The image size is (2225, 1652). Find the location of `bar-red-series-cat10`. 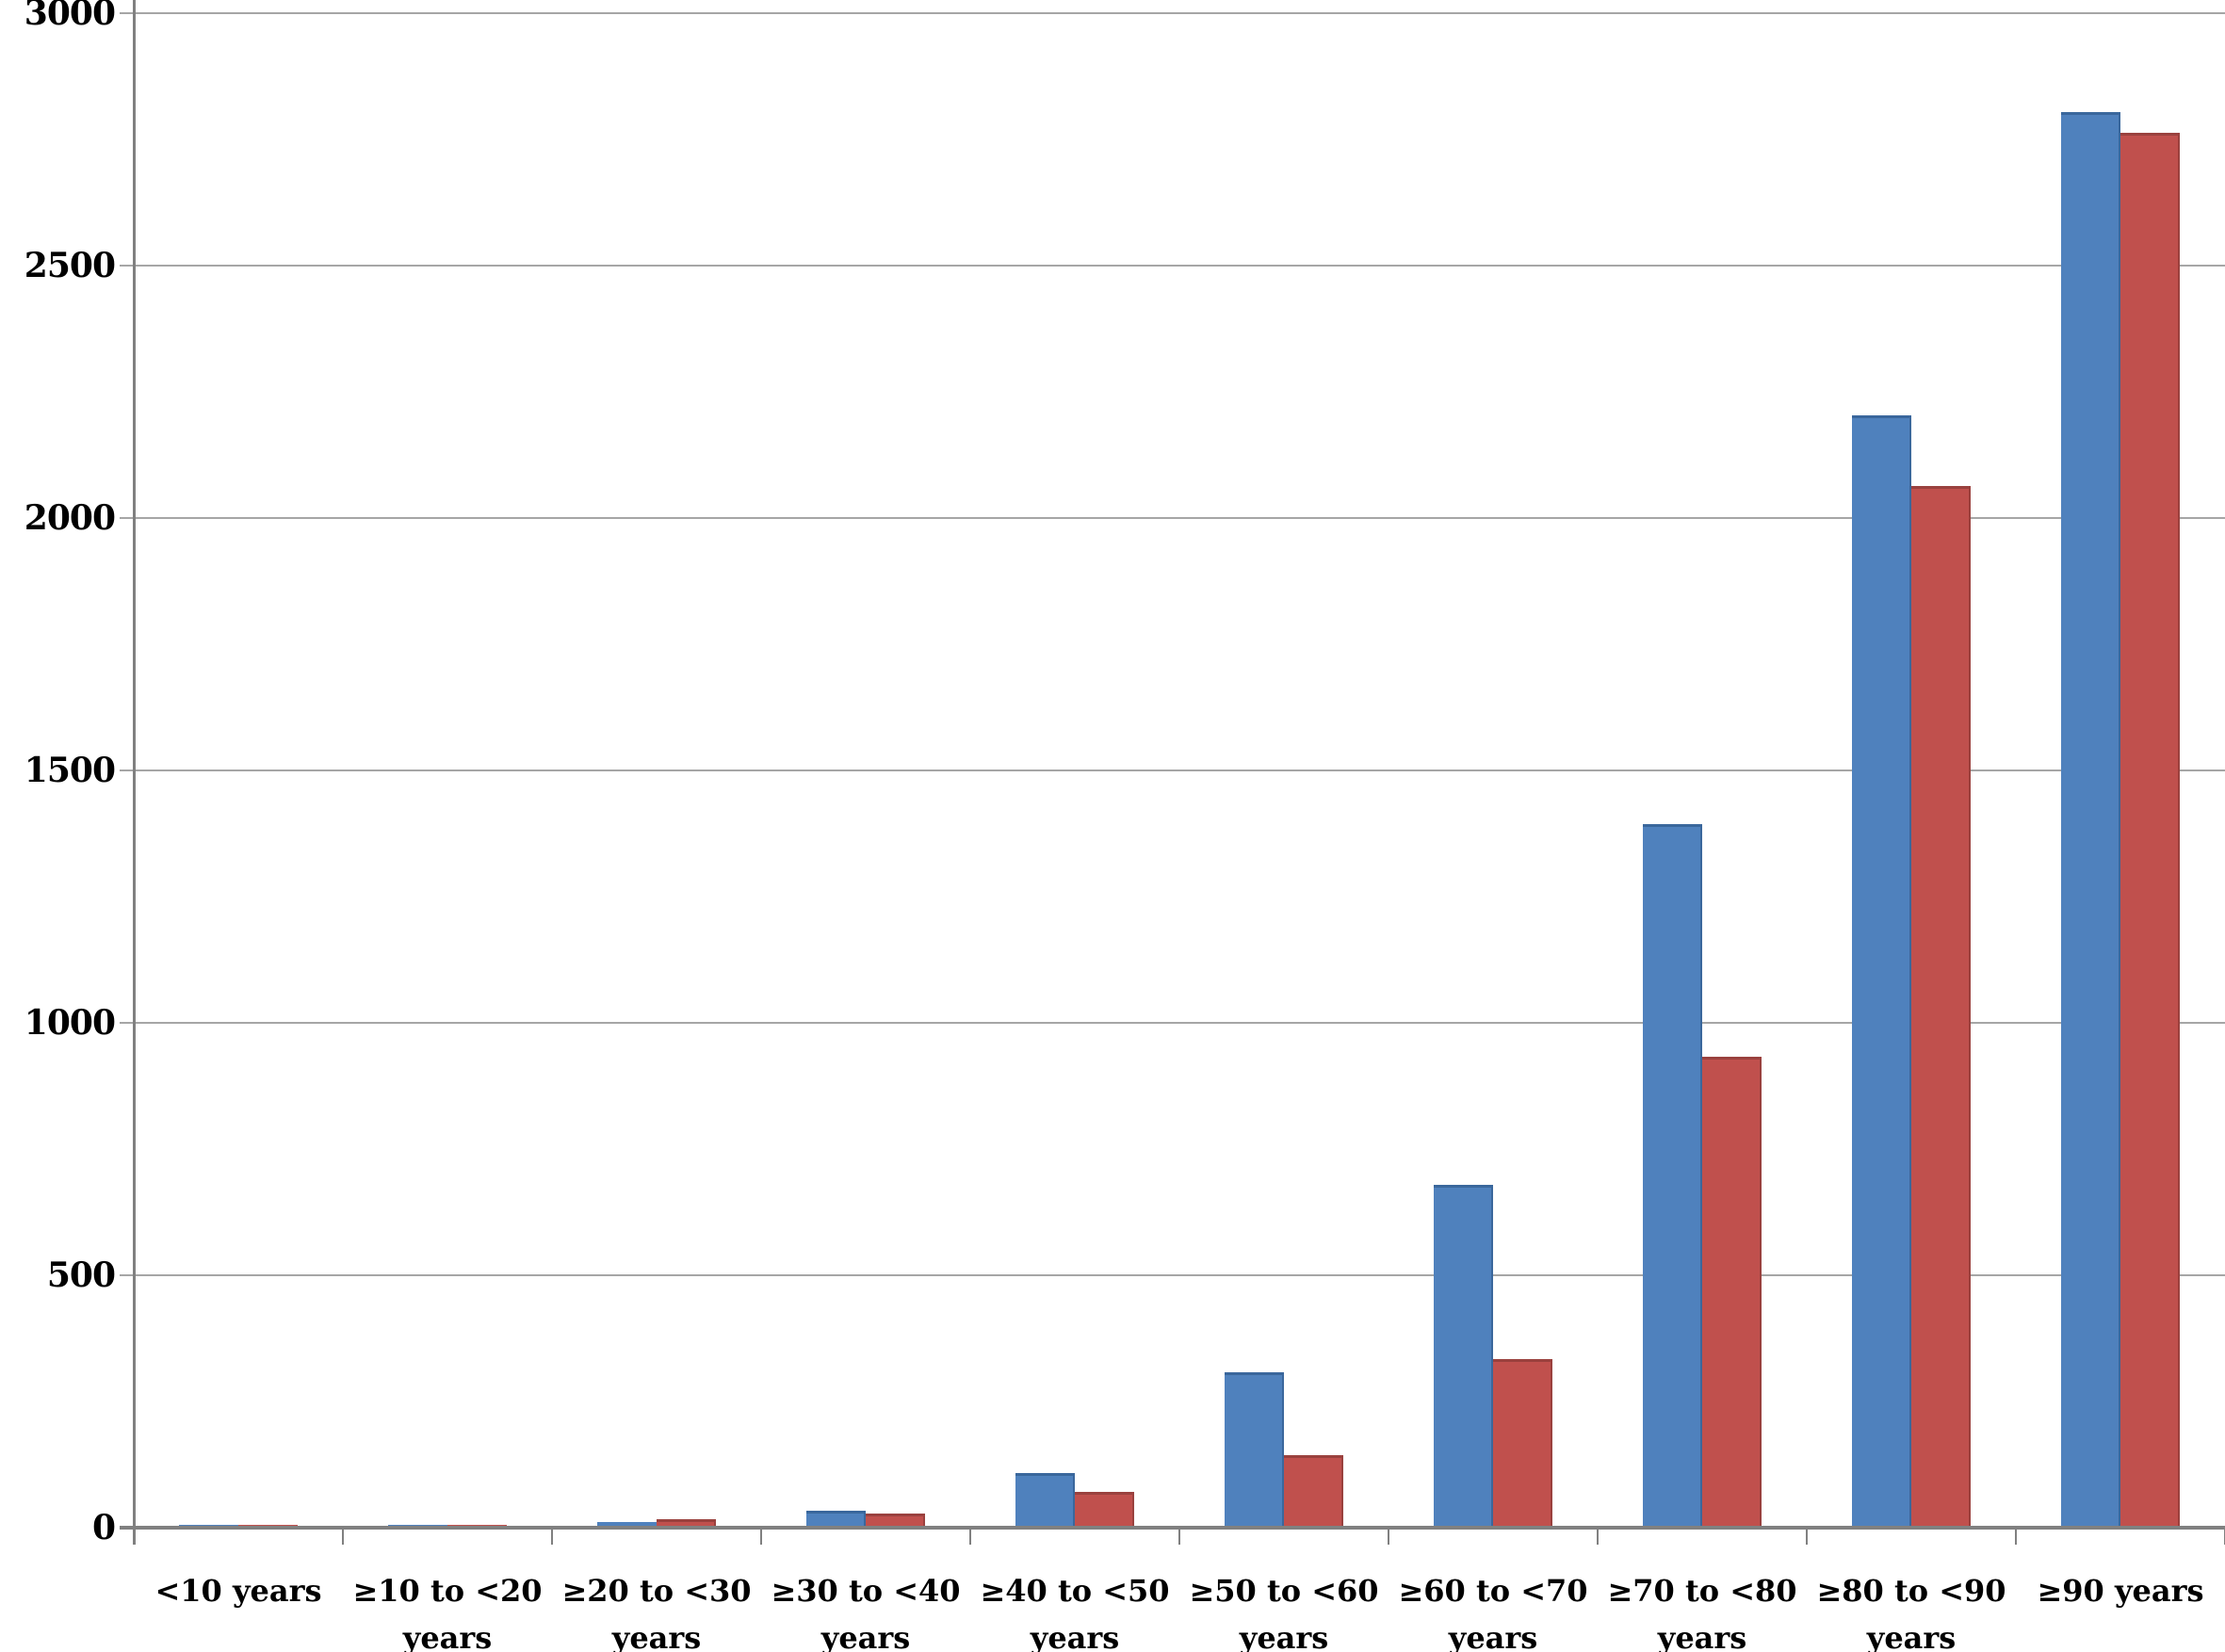

bar-red-series-cat10 is located at coordinates (2150, 829).